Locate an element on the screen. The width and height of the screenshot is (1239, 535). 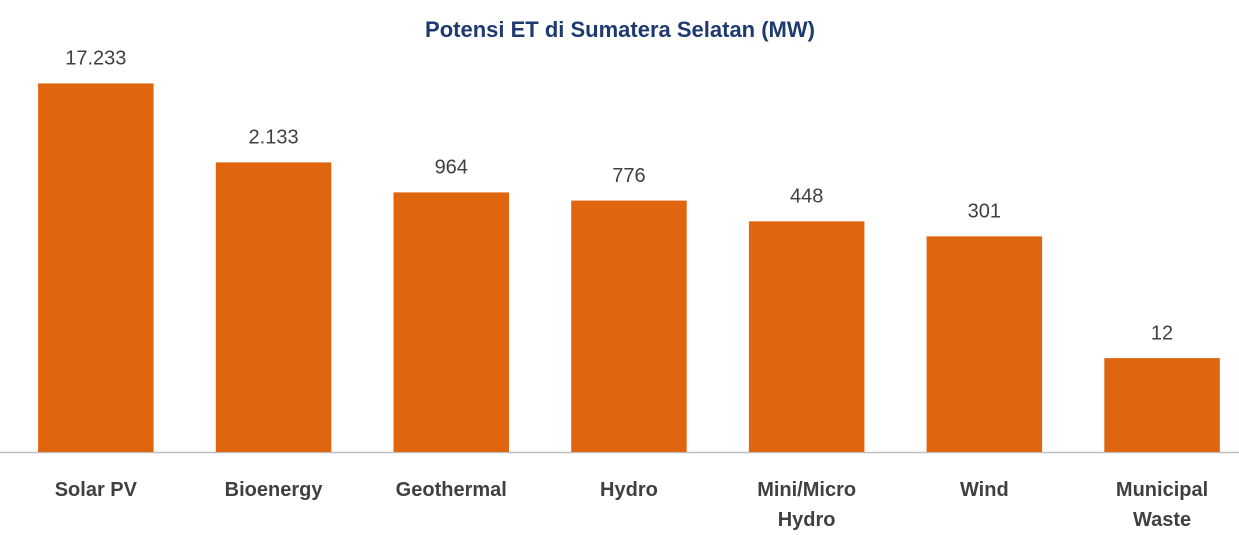
value-label: 776 is located at coordinates (628, 176).